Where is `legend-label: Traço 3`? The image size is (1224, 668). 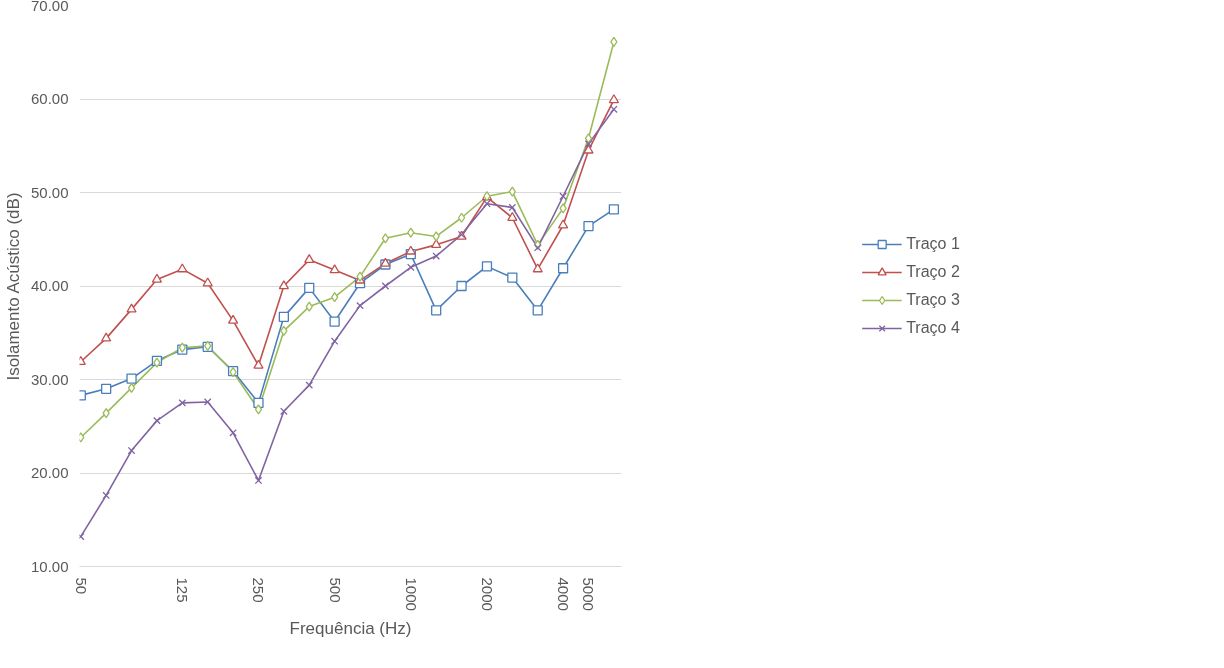
legend-label: Traço 3 is located at coordinates (933, 299).